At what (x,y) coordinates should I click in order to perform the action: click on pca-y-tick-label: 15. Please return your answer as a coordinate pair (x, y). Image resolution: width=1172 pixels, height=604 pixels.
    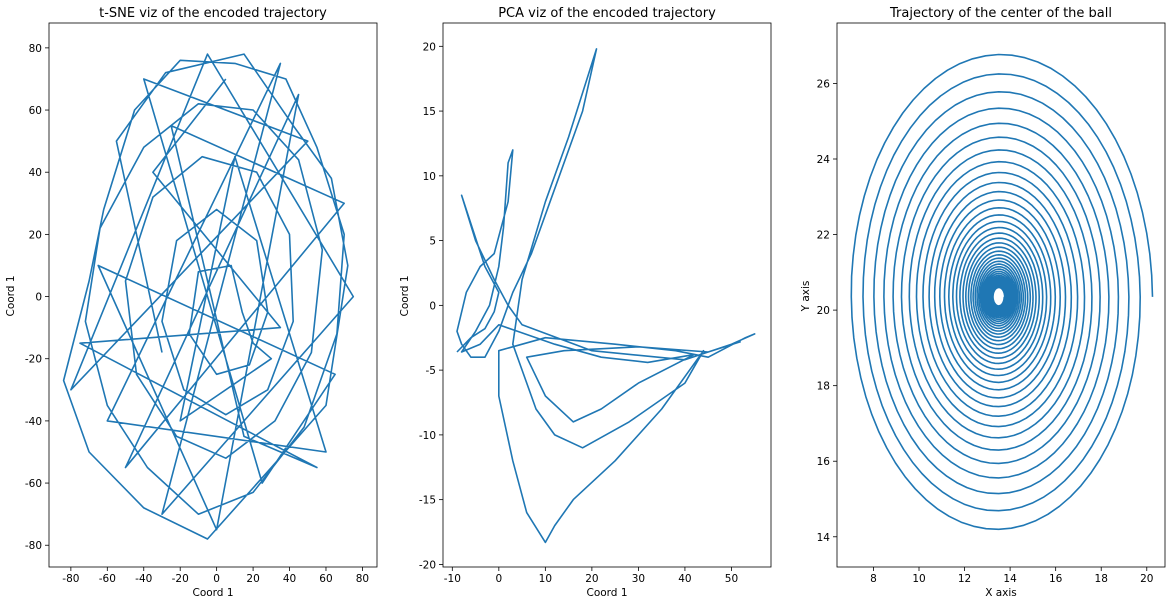
    Looking at the image, I should click on (429, 112).